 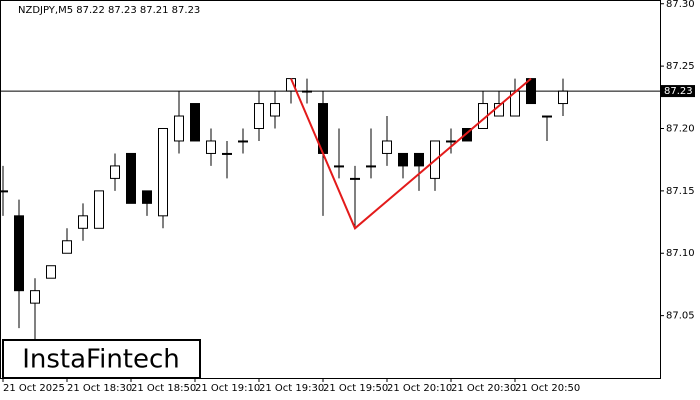 I want to click on y-tick-label: 87.20, so click(x=680, y=128).